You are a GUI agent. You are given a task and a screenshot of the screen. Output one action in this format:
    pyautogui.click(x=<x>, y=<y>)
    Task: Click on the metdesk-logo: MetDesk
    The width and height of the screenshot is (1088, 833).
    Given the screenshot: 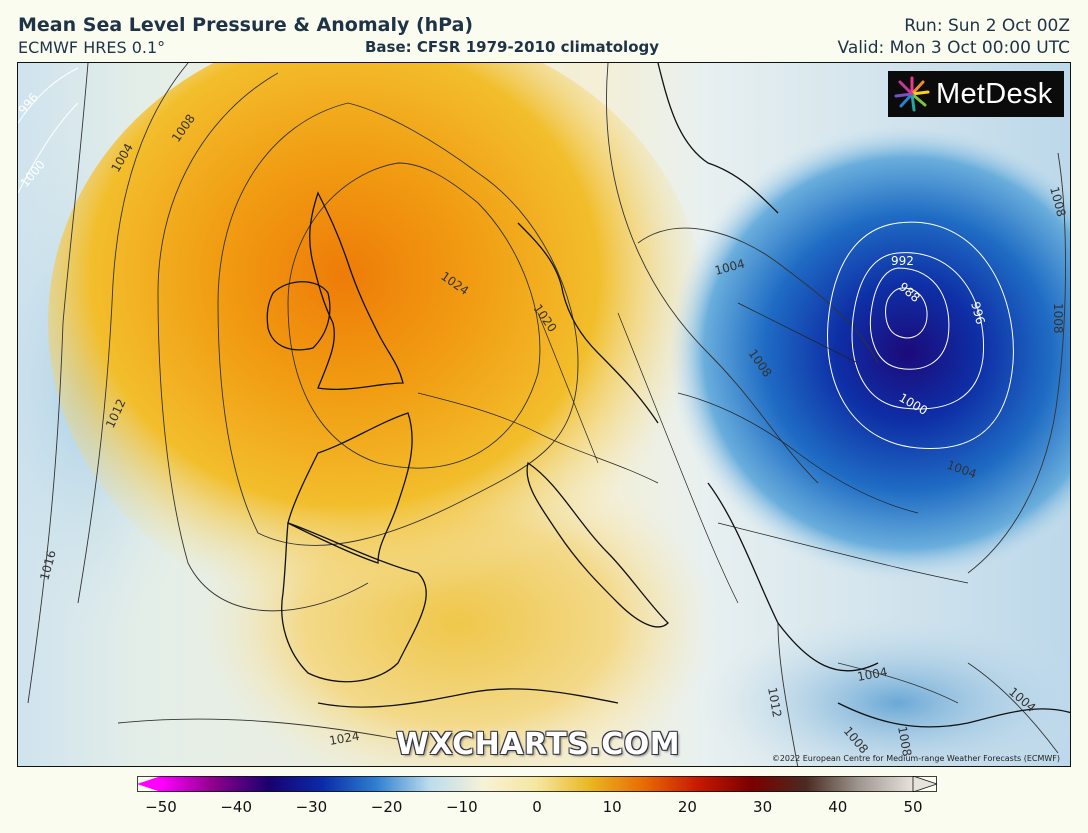 What is the action you would take?
    pyautogui.click(x=976, y=94)
    